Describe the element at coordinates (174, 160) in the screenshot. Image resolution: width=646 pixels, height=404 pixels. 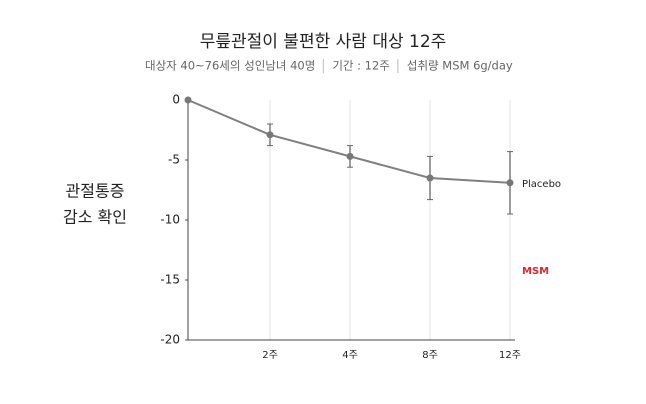
I see `y-tick-label: -5` at that location.